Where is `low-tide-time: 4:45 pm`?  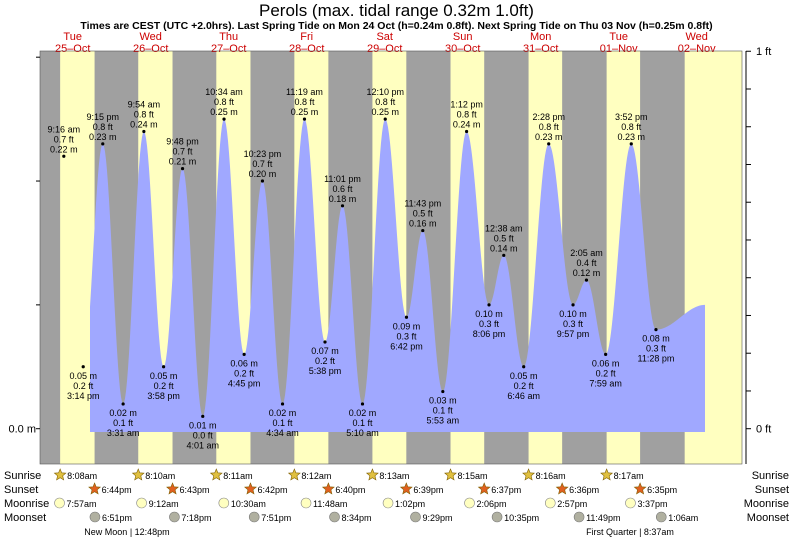
low-tide-time: 4:45 pm is located at coordinates (244, 383).